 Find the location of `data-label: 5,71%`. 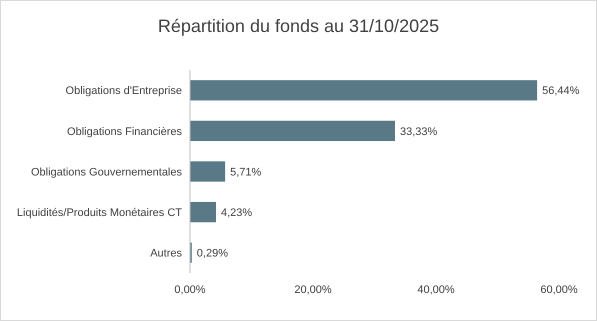

data-label: 5,71% is located at coordinates (246, 172).